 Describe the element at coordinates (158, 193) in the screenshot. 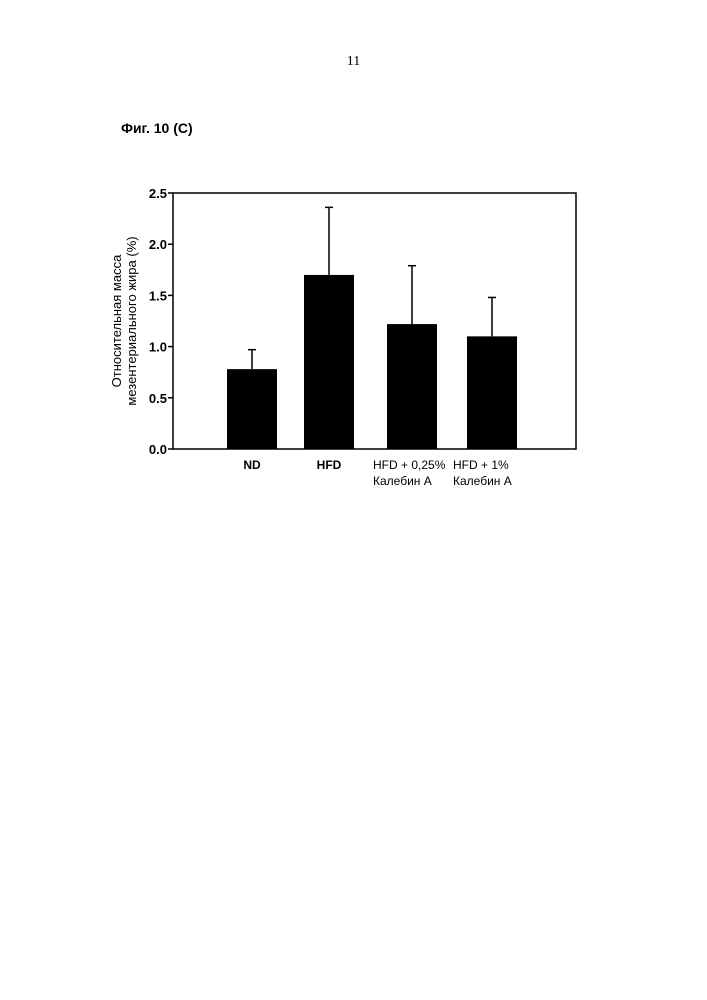

I see `y-tick-label: 2.5` at that location.